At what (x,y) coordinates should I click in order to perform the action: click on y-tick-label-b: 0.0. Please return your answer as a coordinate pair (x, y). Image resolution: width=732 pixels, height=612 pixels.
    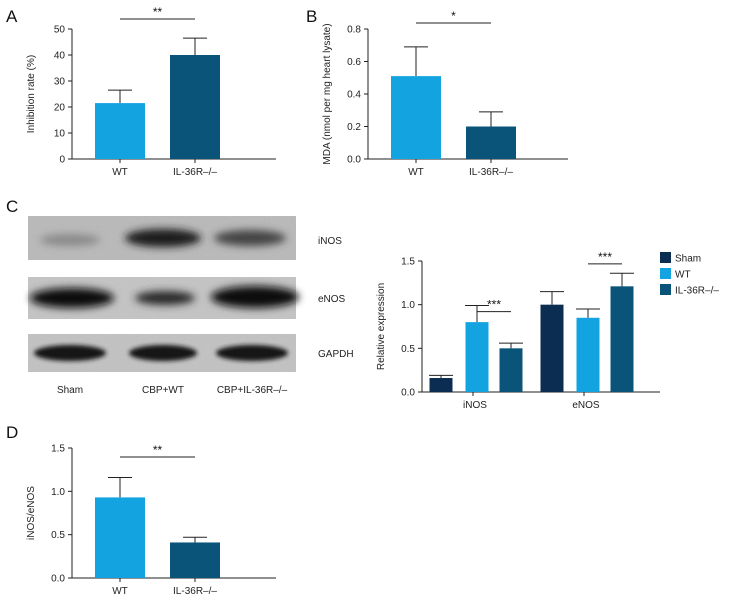
    Looking at the image, I should click on (354, 160).